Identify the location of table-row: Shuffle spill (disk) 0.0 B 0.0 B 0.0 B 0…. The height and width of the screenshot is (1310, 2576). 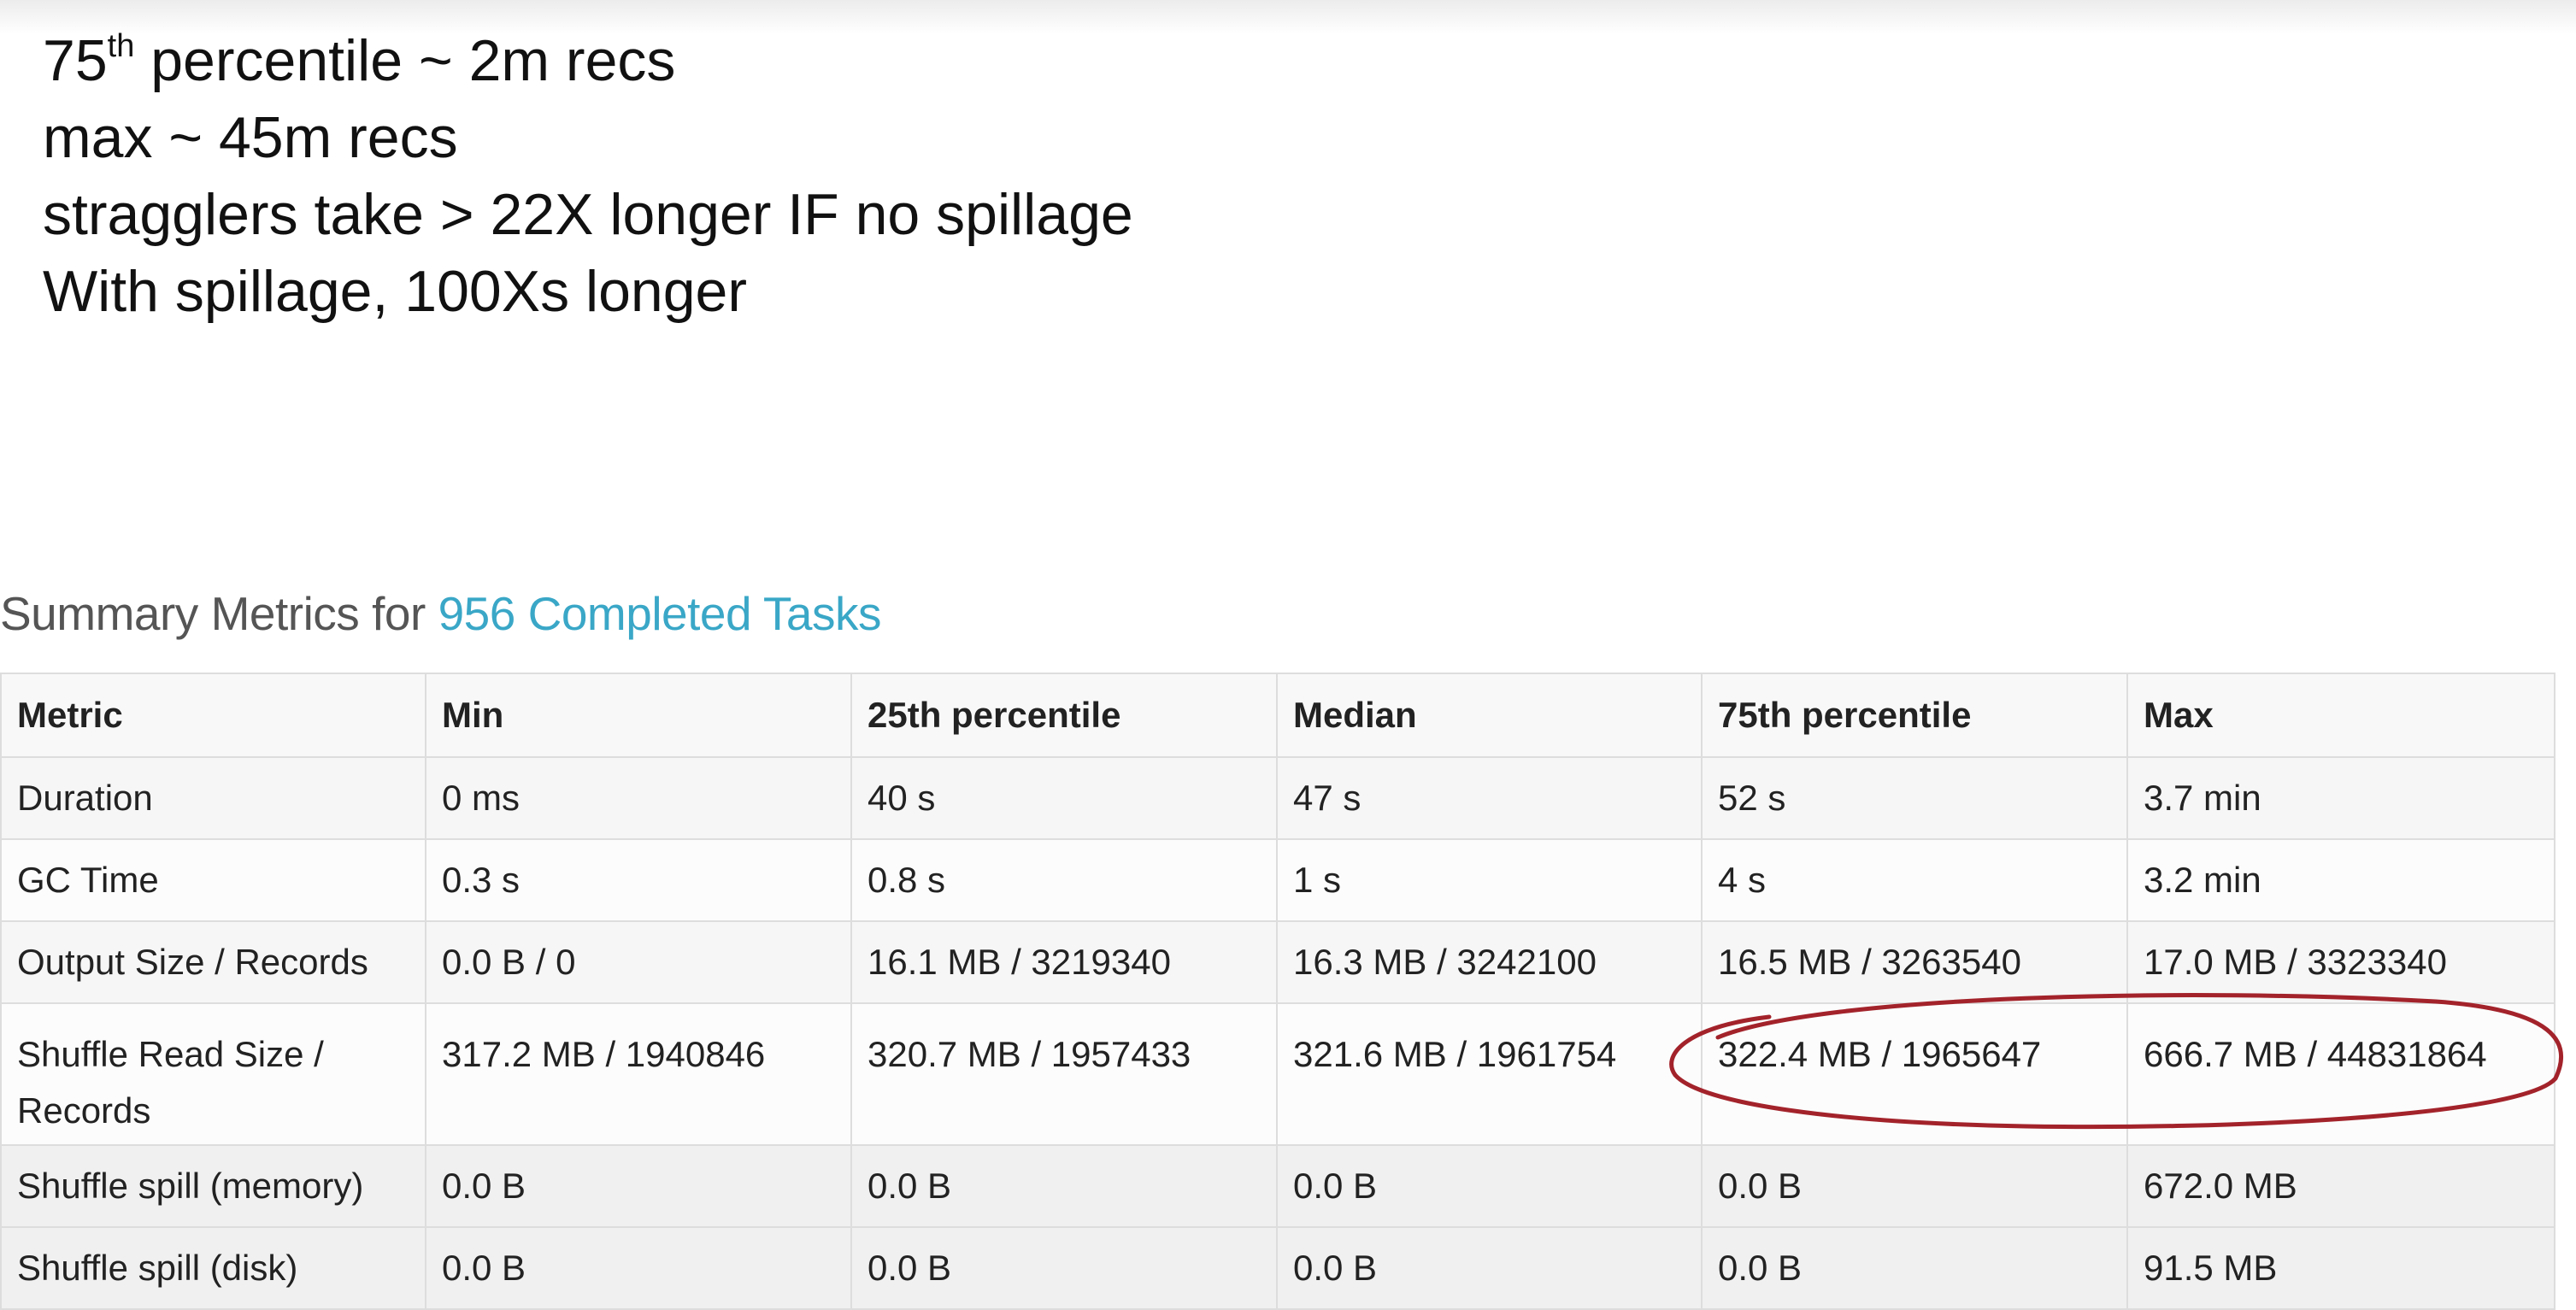
(1277, 1268).